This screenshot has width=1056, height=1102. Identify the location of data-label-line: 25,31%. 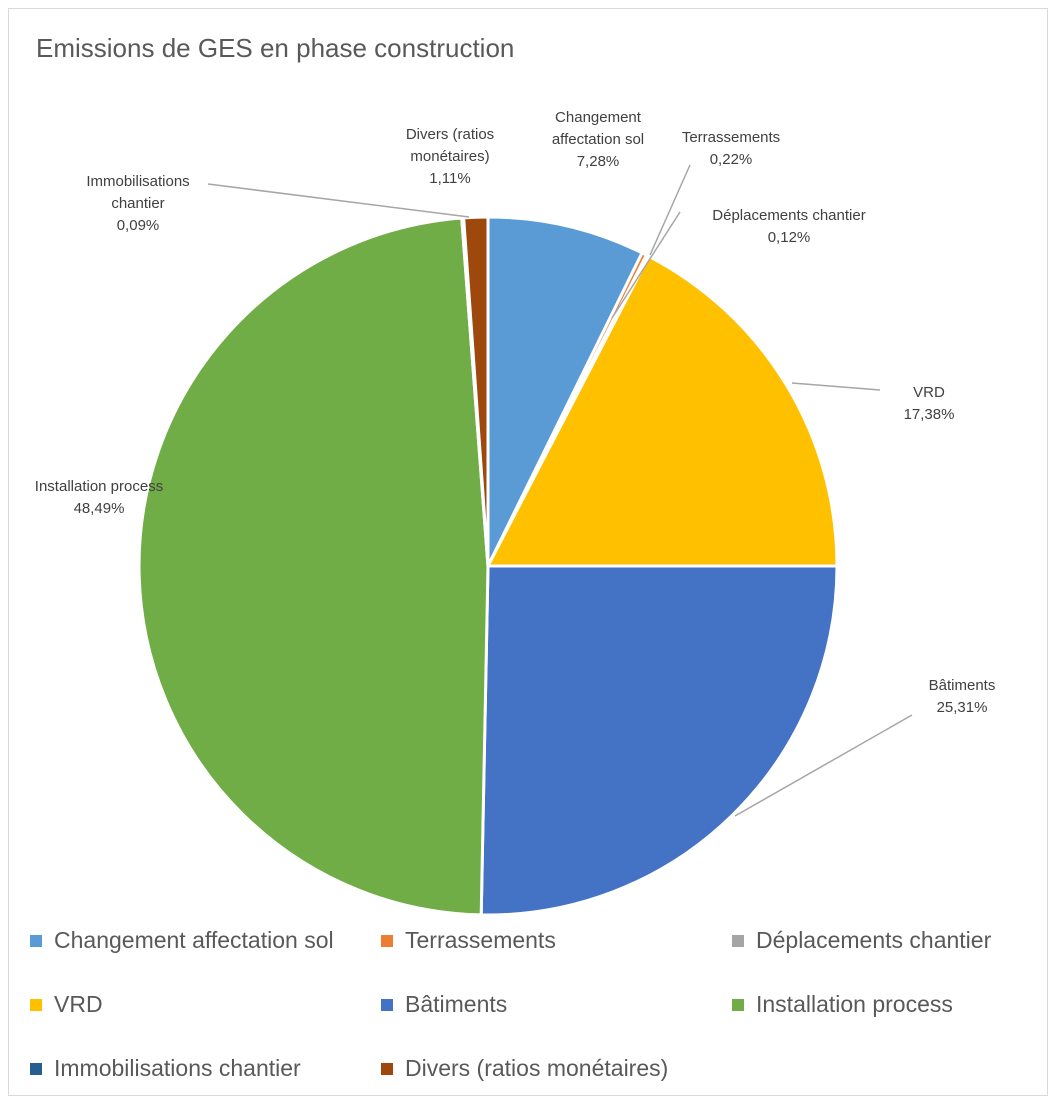
(962, 707).